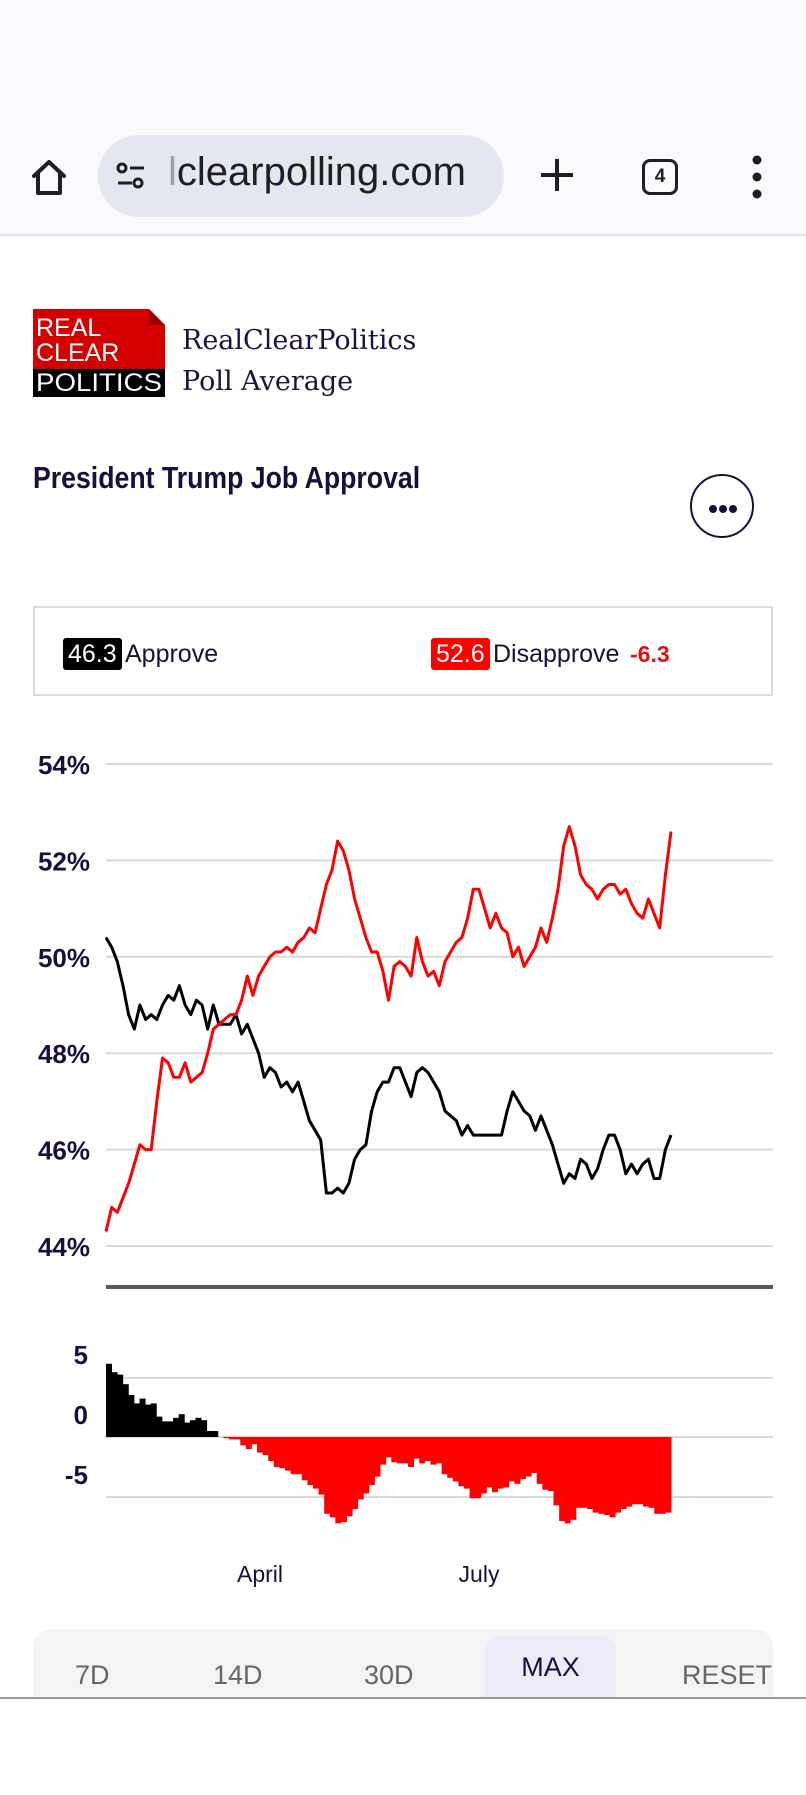 The image size is (806, 1795). Describe the element at coordinates (389, 1675) in the screenshot. I see `range-30d-button: 30D` at that location.